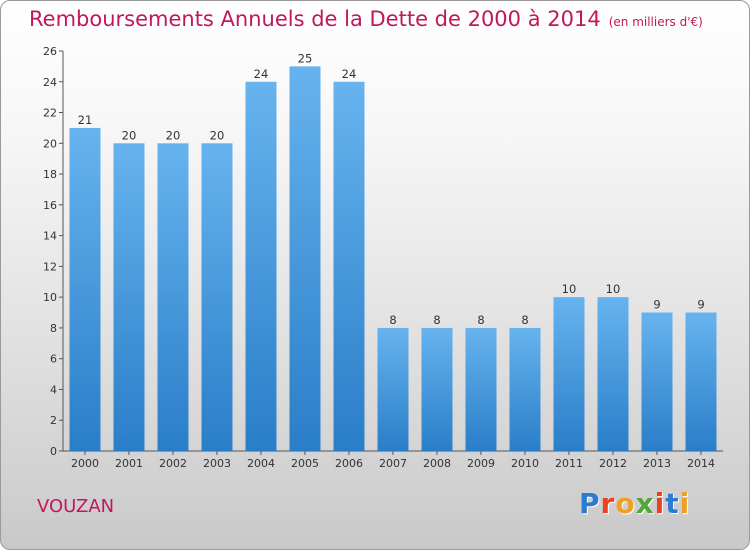  I want to click on y-tick-label: 18, so click(50, 174).